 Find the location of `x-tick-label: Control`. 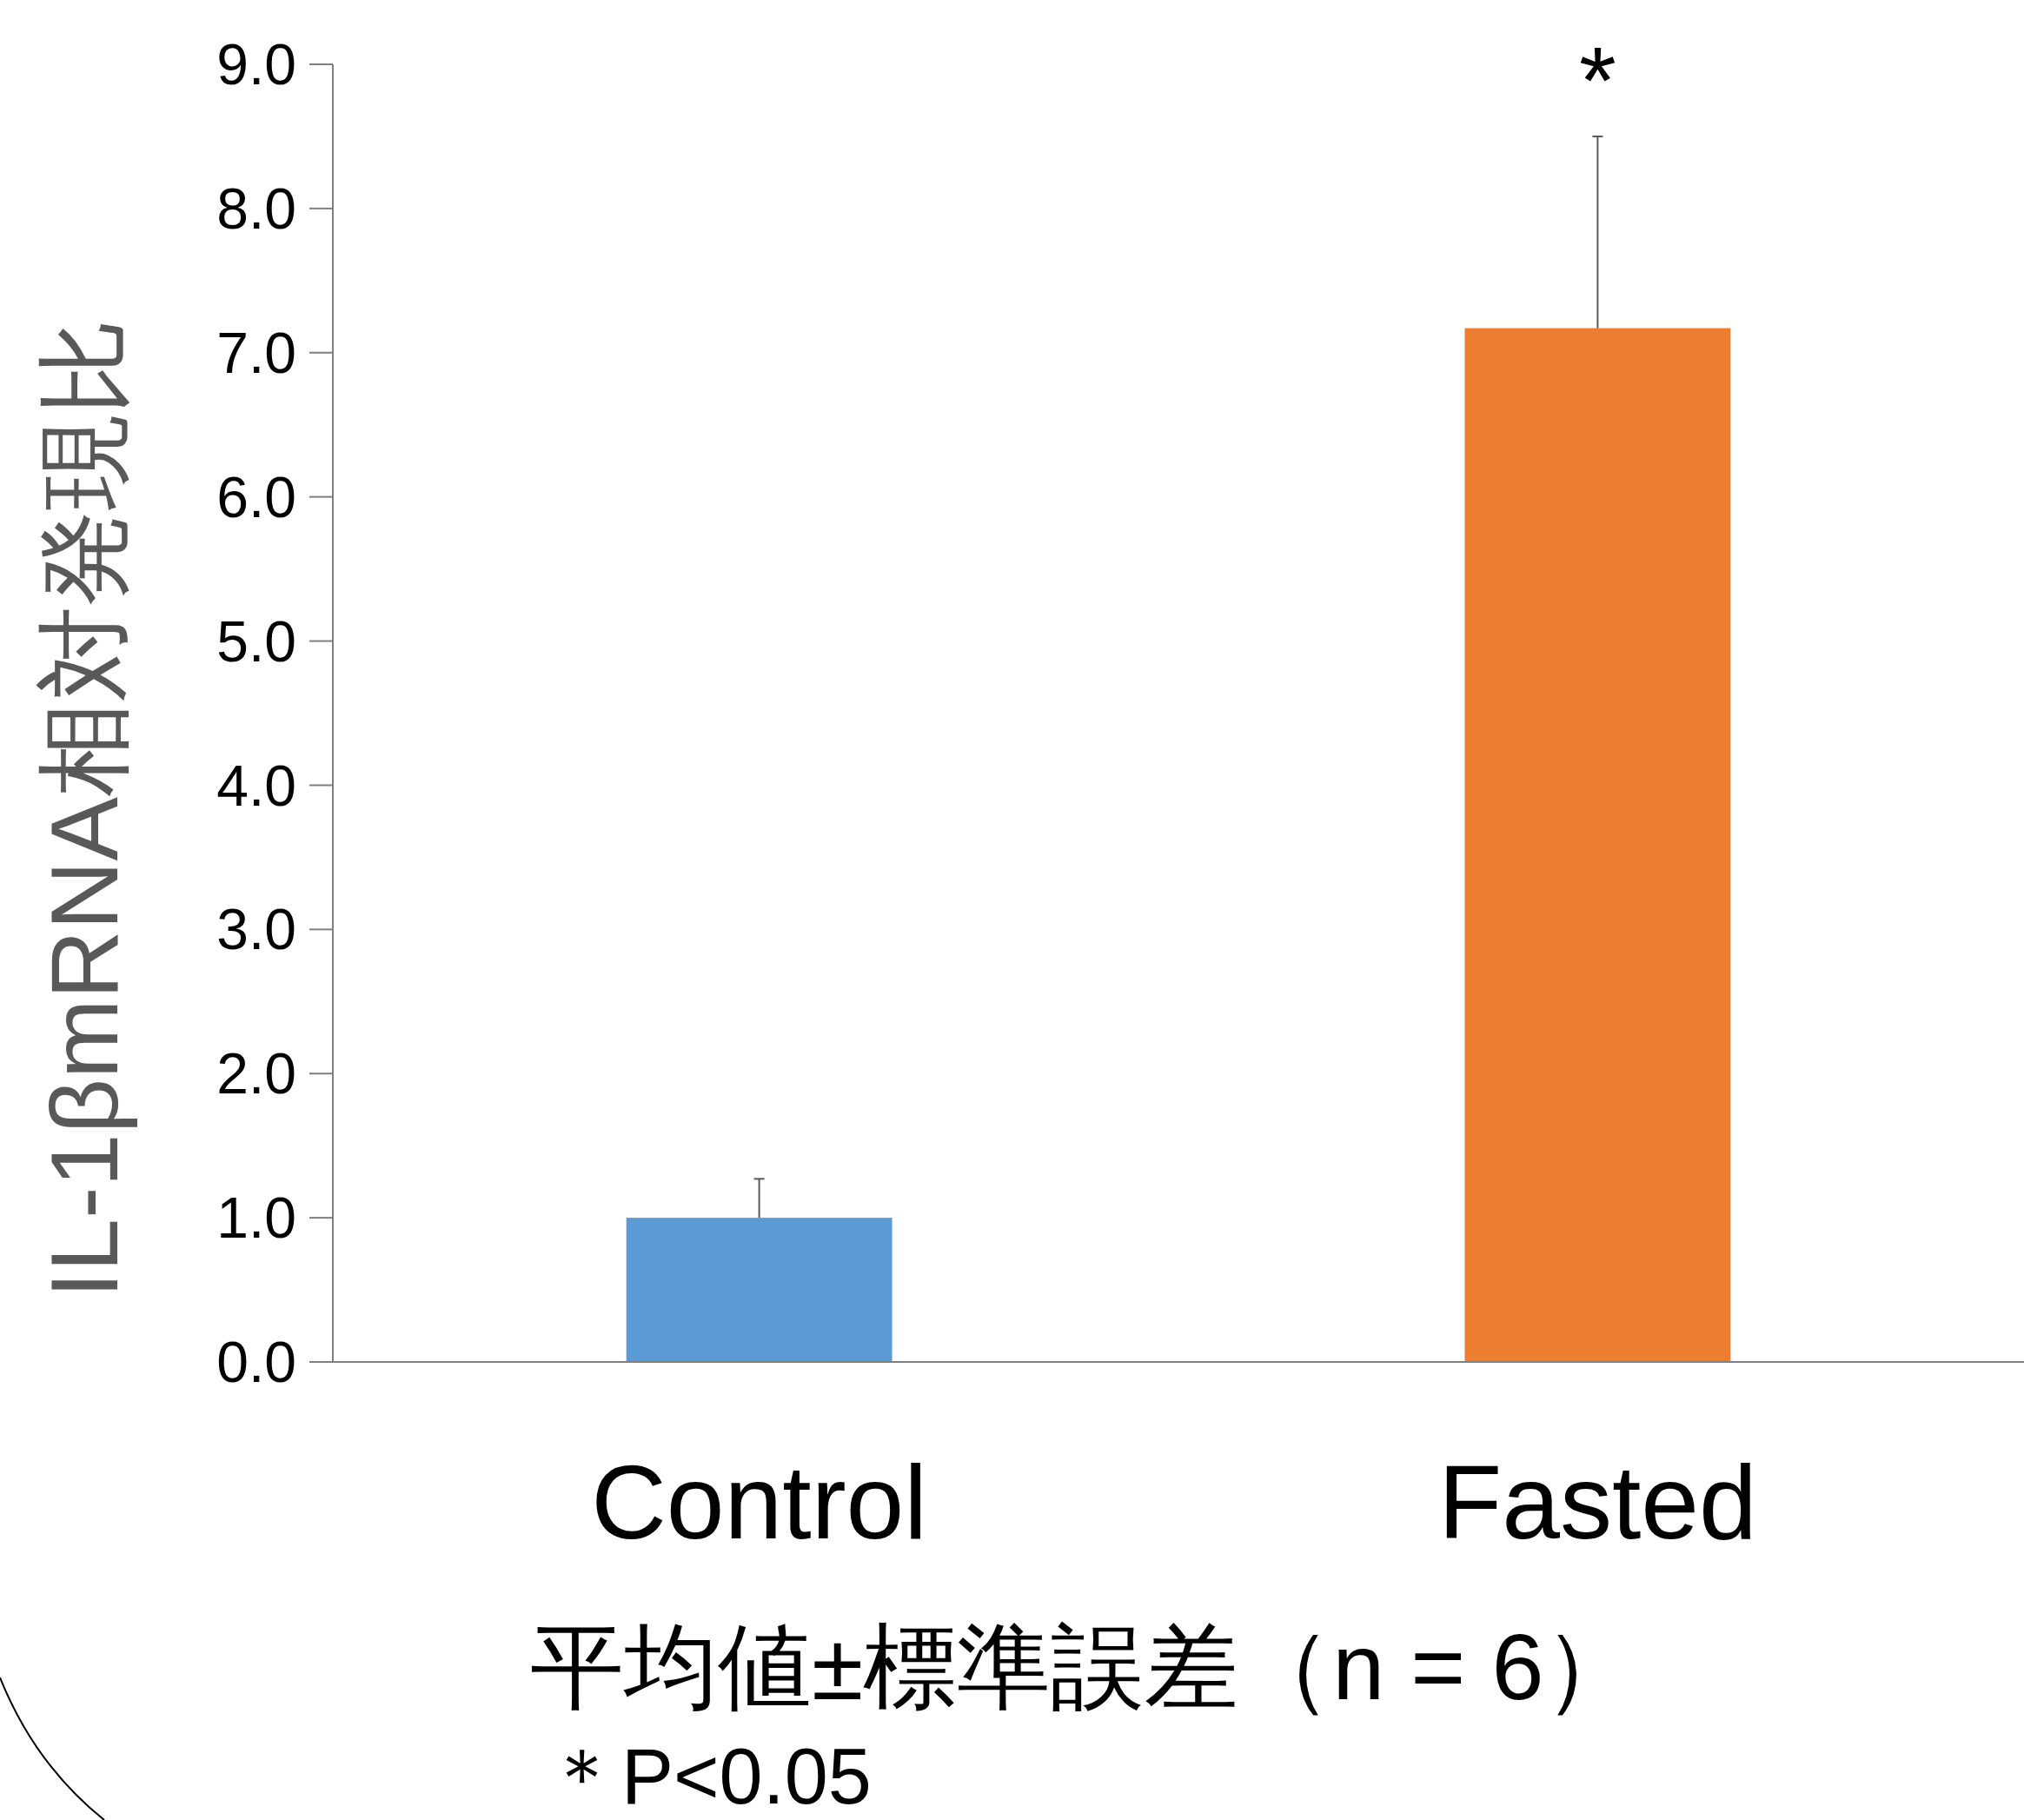

x-tick-label: Control is located at coordinates (759, 1502).